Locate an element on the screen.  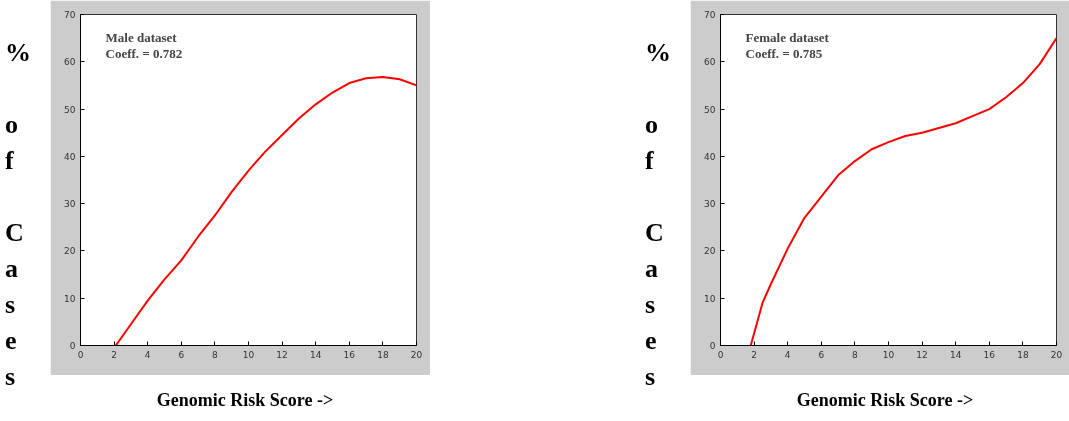
annotation: Coeff. = 0.785 is located at coordinates (784, 53).